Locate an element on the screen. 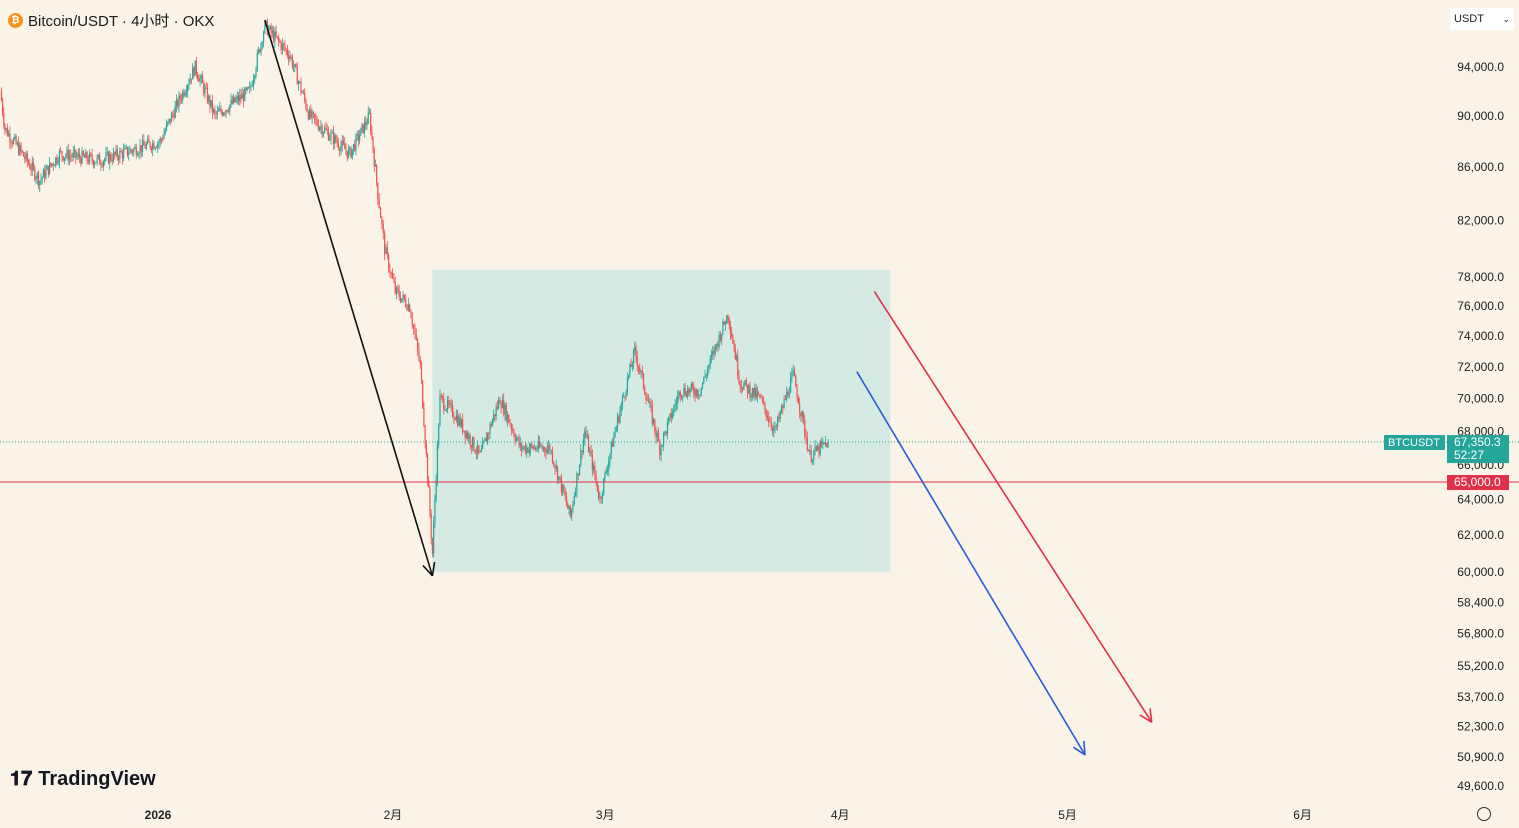  chart-title: ₿ Bitcoin/USDT · 4小时 · OKX is located at coordinates (111, 20).